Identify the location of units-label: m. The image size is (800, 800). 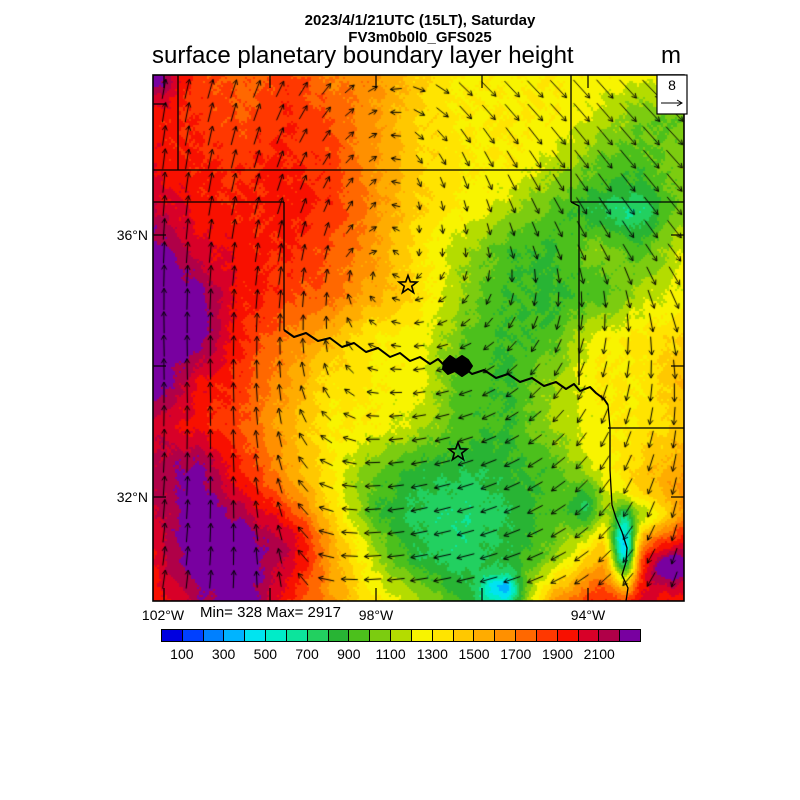
(671, 55).